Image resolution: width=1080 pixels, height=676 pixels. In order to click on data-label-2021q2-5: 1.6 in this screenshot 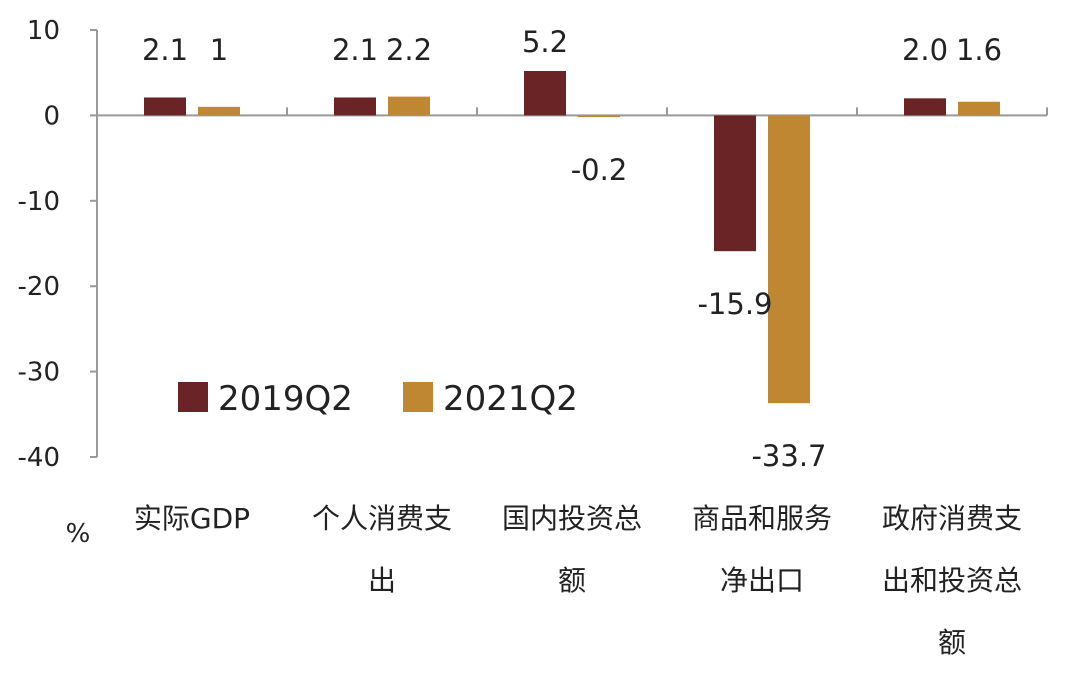, I will do `click(979, 50)`.